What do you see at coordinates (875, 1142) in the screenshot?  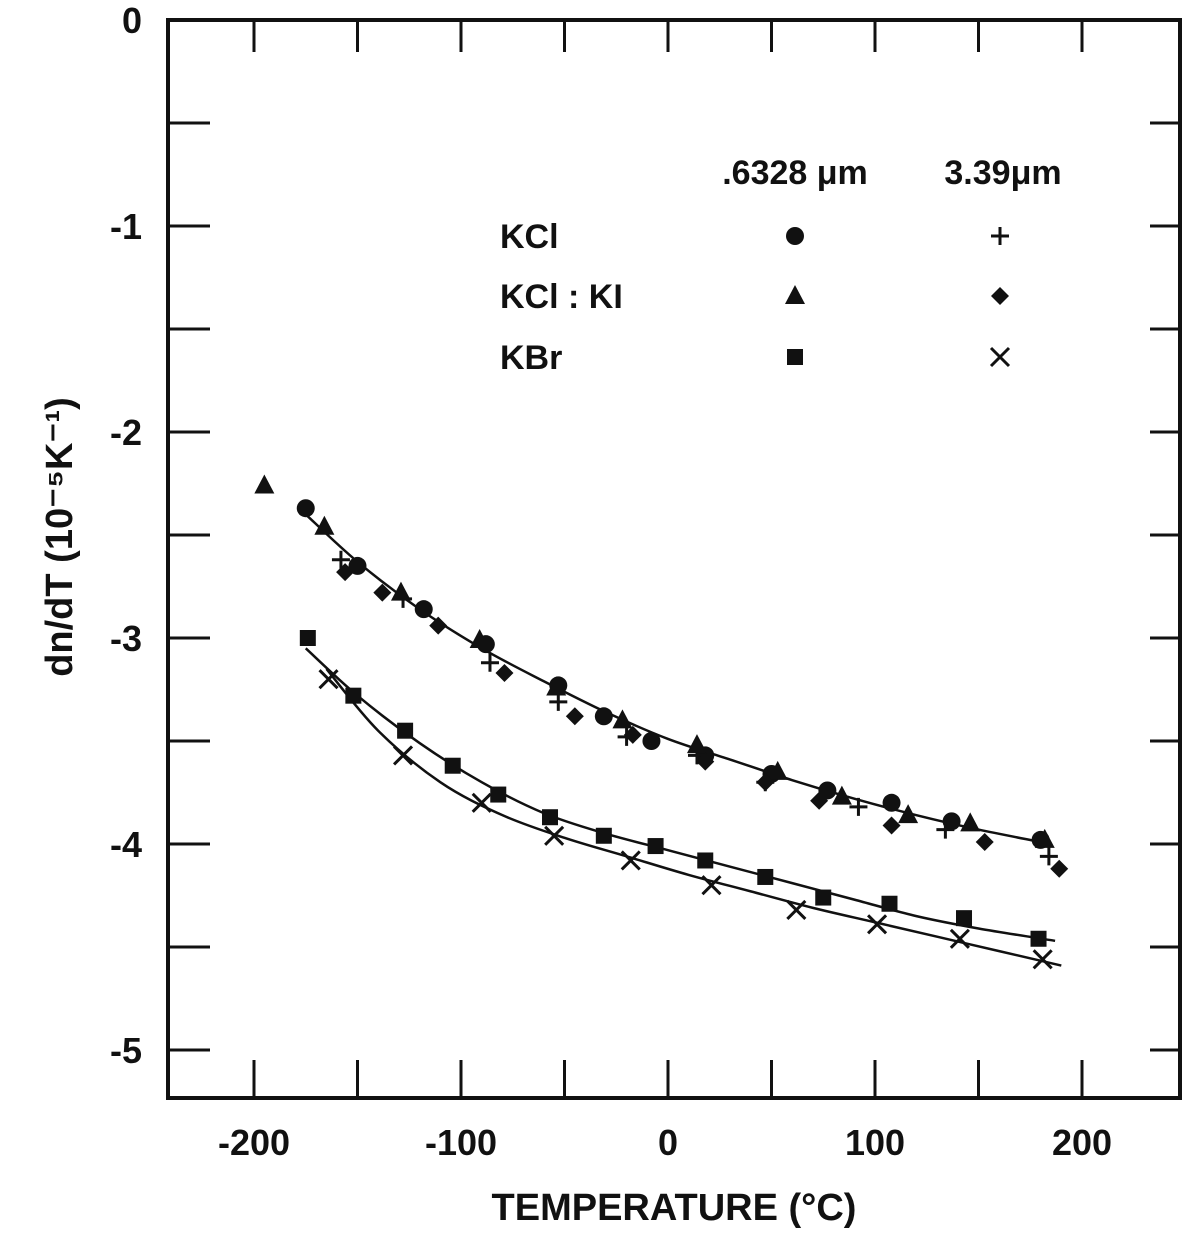 I see `x-tick-label: 100` at bounding box center [875, 1142].